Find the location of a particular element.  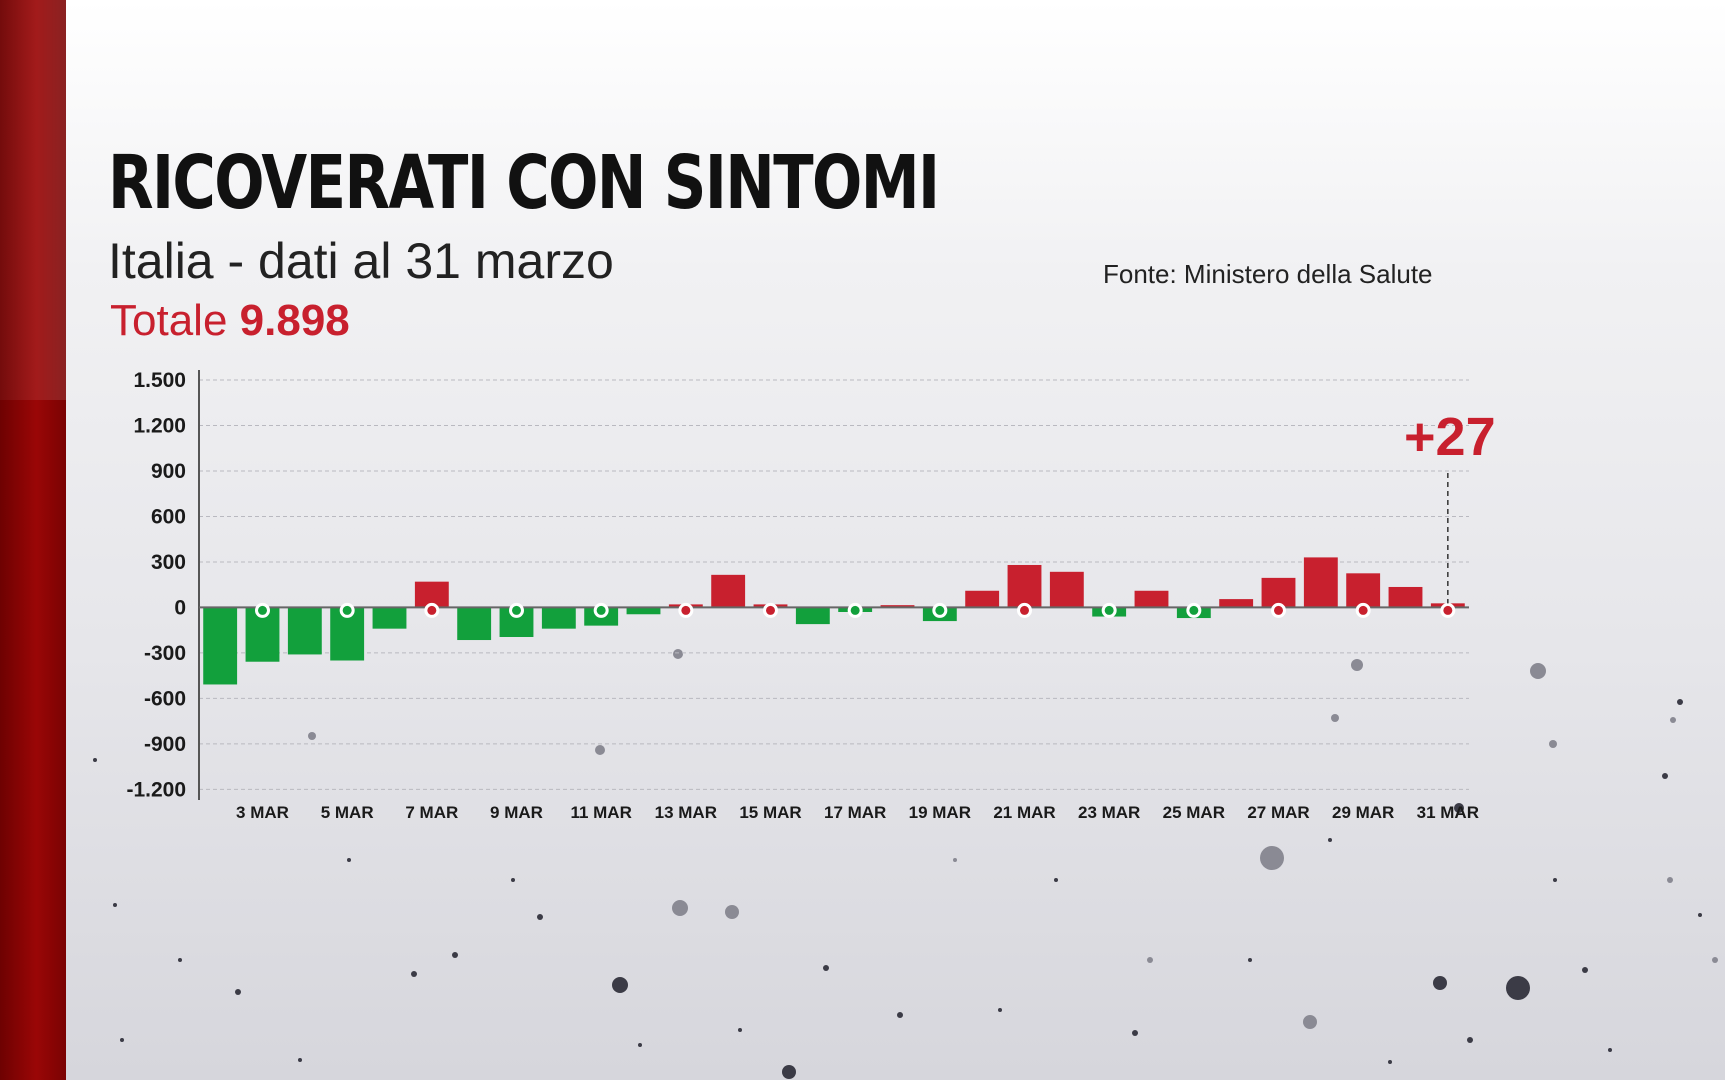

y-tick-label: 900 is located at coordinates (168, 471).